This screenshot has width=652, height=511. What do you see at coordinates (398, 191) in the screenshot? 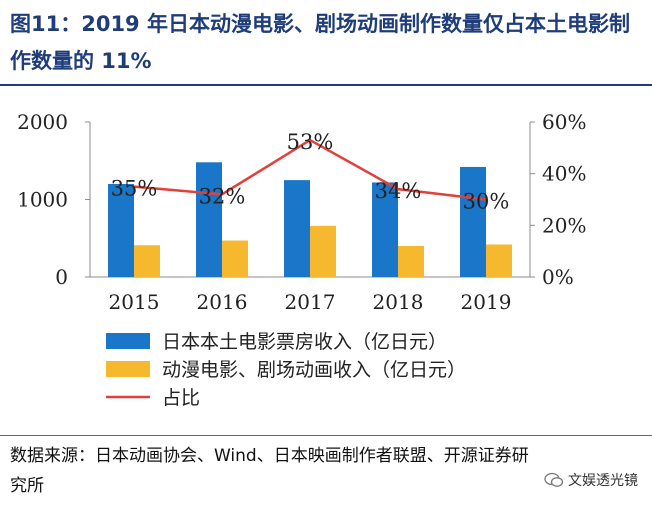
I see `share-label-2018: 34%` at bounding box center [398, 191].